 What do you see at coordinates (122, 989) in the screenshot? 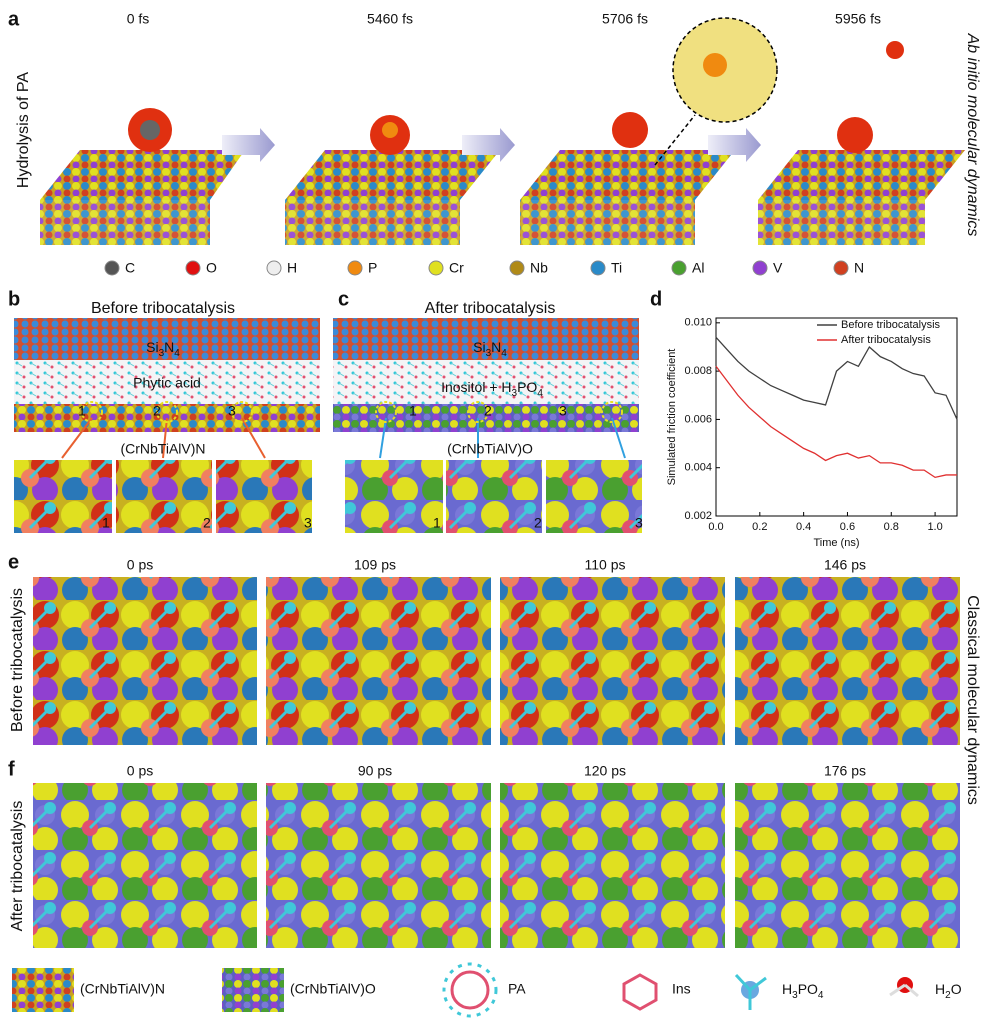
I see `legend-label: (CrNbTiAlV)N` at bounding box center [122, 989].